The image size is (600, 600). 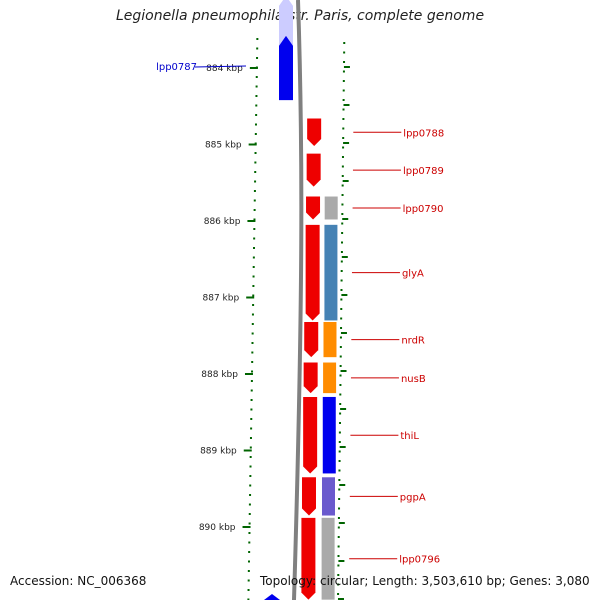 I want to click on gene-label: lpp0796, so click(x=419, y=560).